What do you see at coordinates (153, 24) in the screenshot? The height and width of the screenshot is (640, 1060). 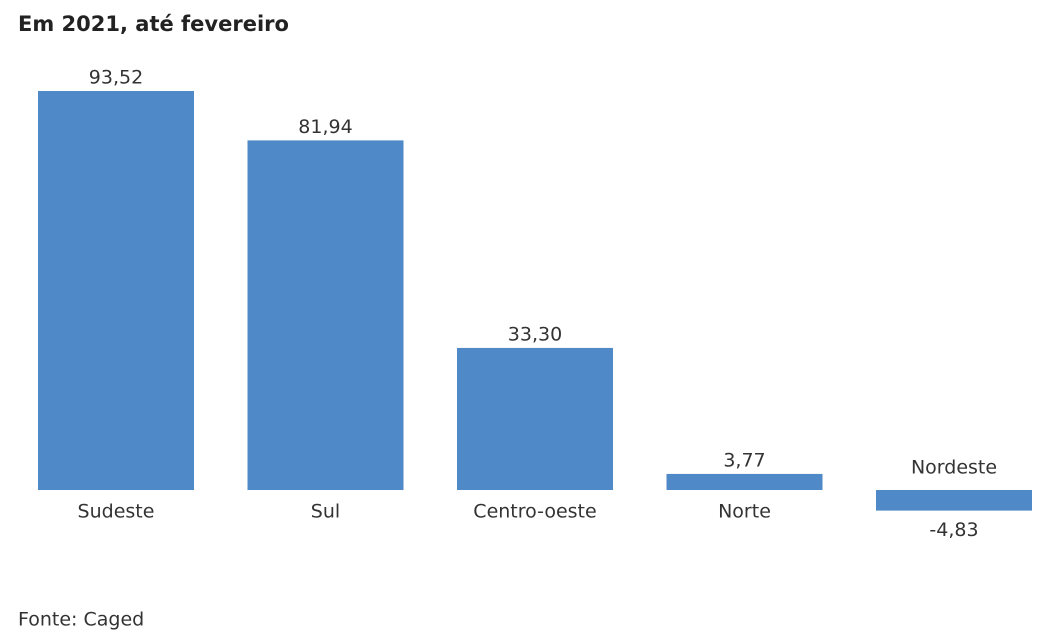 I see `chart-title: Em 2021, até fevereiro` at bounding box center [153, 24].